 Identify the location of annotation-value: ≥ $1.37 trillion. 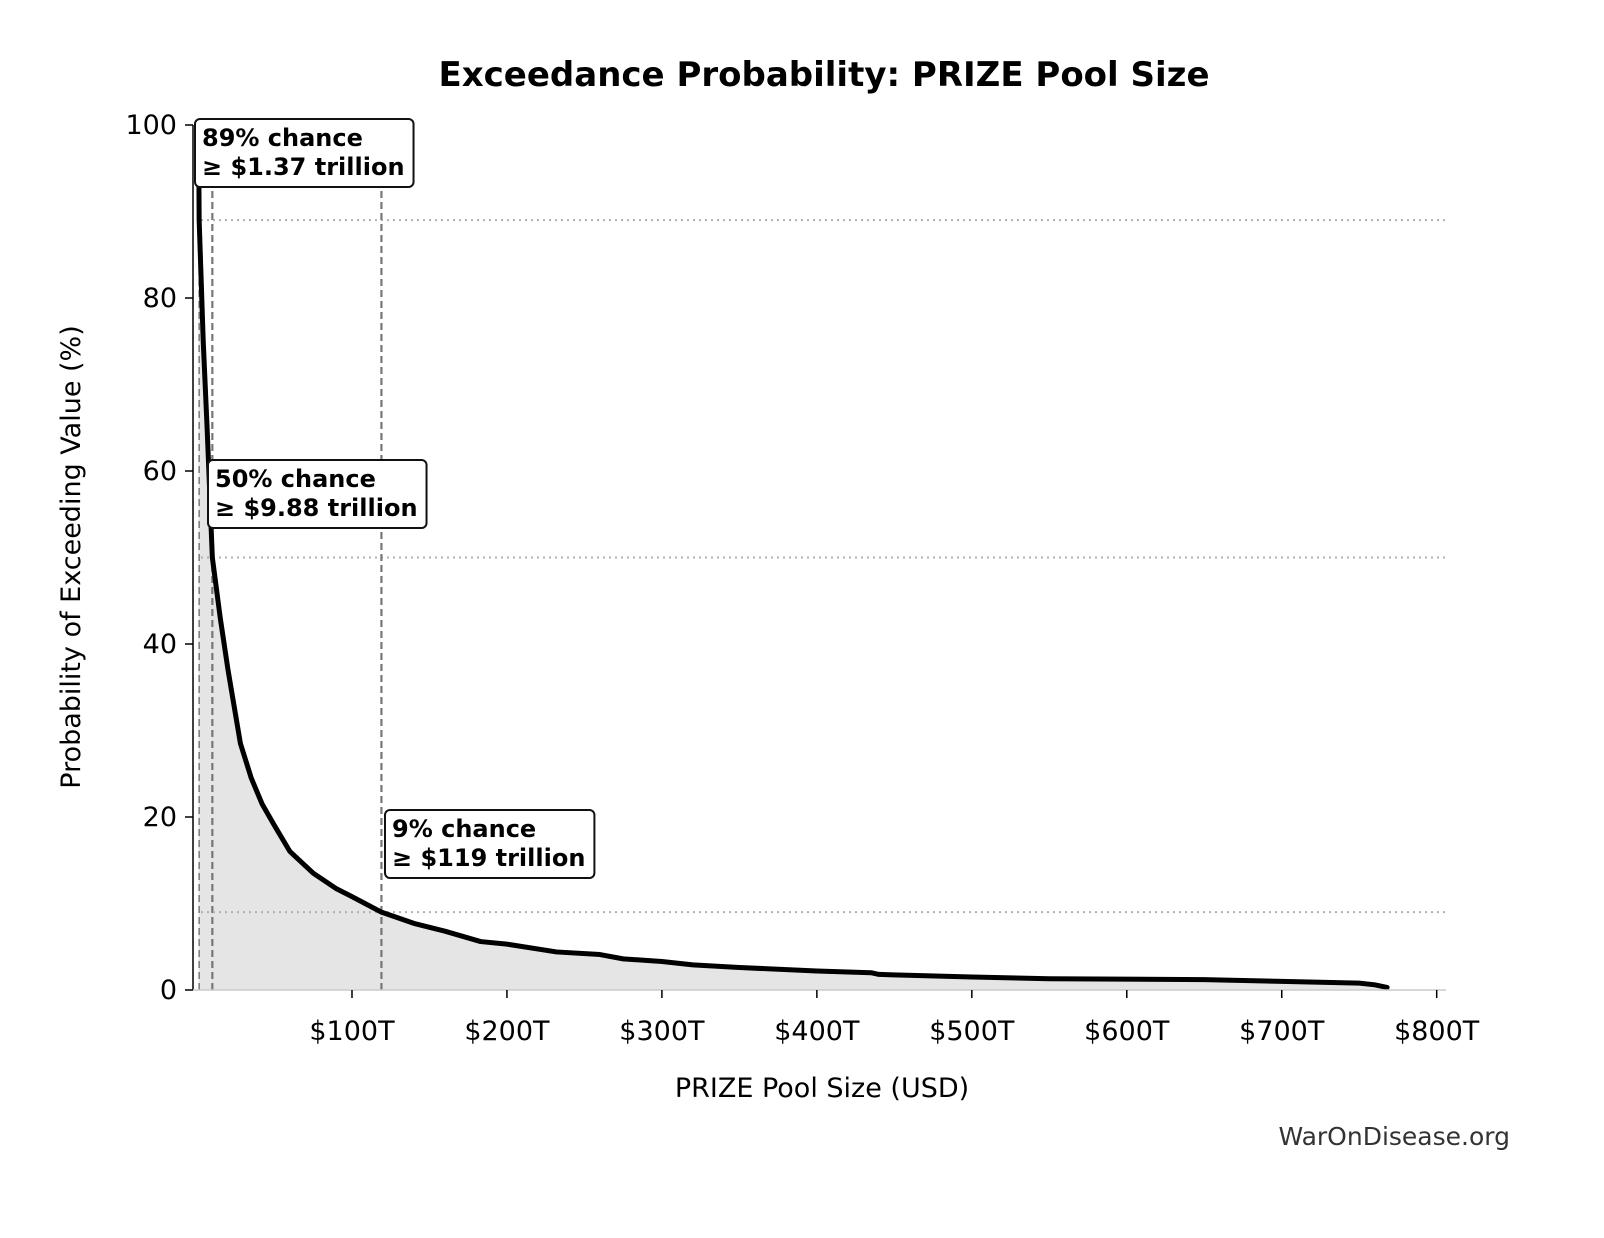
(303, 167).